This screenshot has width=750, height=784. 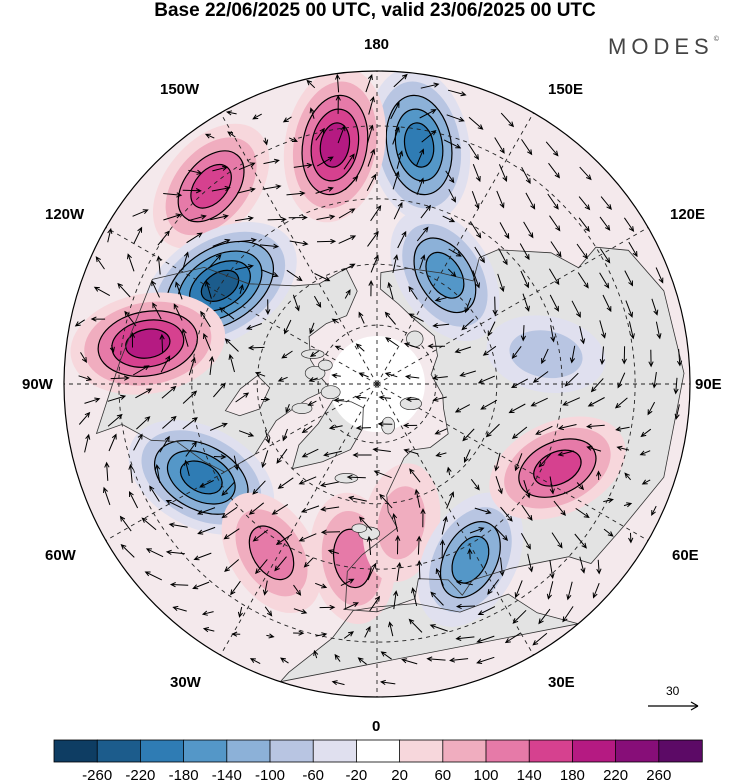 What do you see at coordinates (486, 775) in the screenshot?
I see `colorbar-tick-label: 100` at bounding box center [486, 775].